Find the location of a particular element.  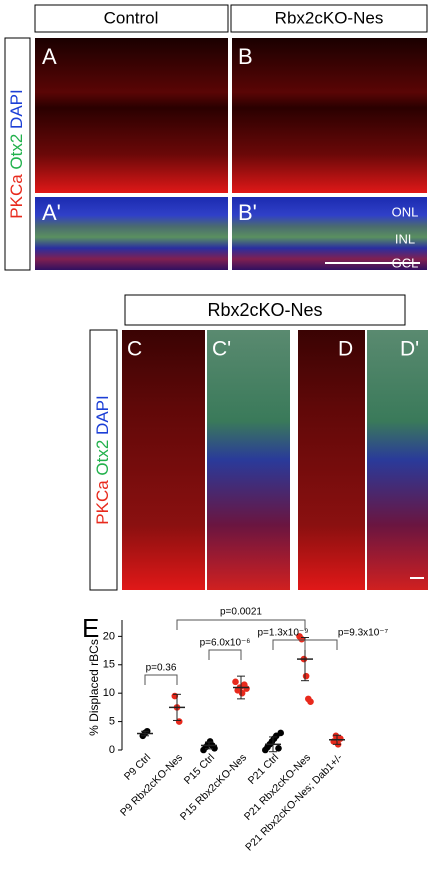

layer-label: ONL is located at coordinates (405, 211).